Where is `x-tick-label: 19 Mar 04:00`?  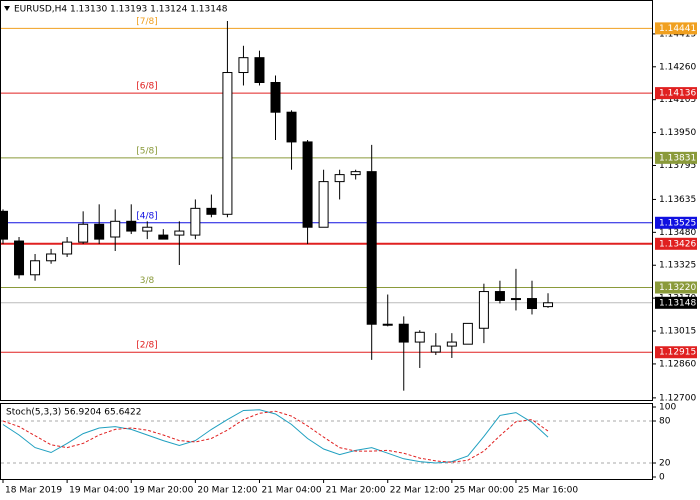
x-tick-label: 19 Mar 04:00 is located at coordinates (99, 491).